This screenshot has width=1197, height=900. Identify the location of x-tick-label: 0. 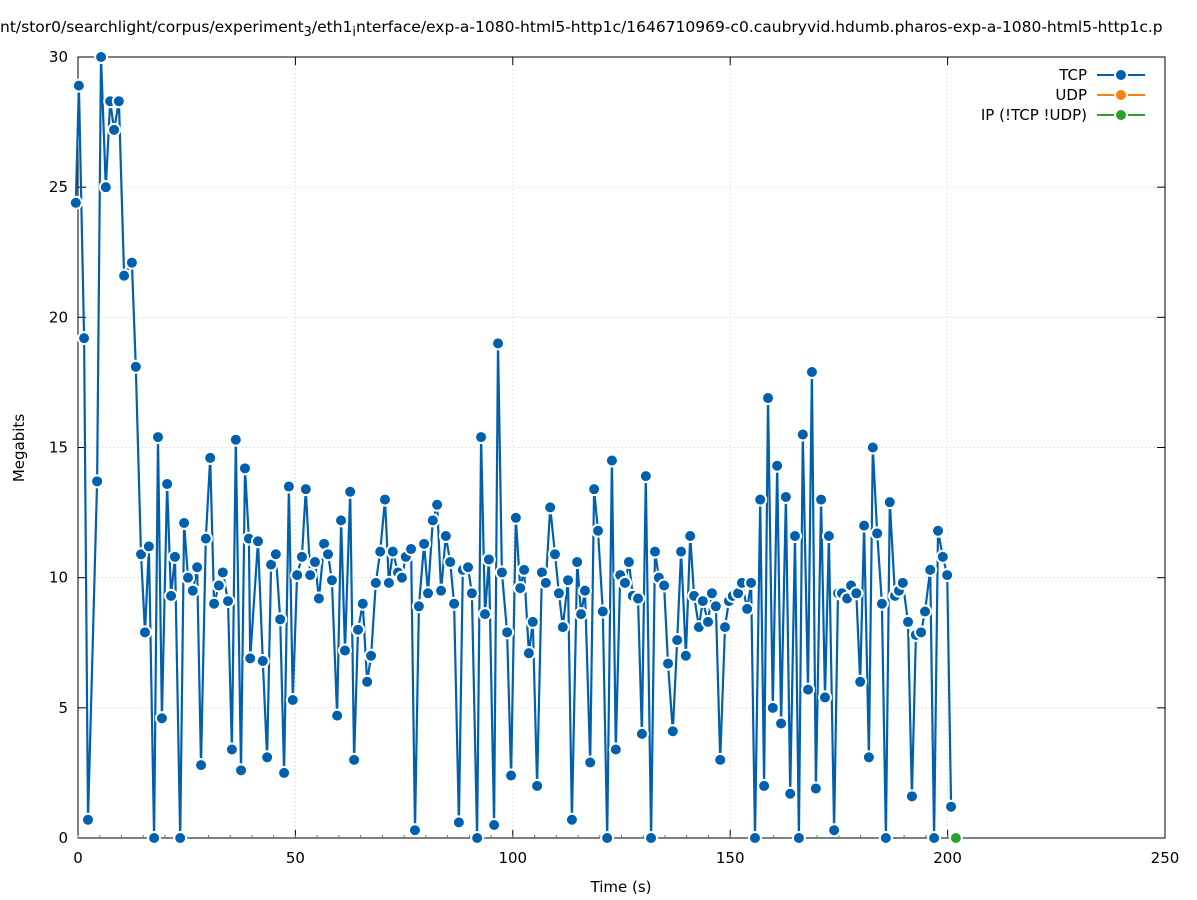
(78, 858).